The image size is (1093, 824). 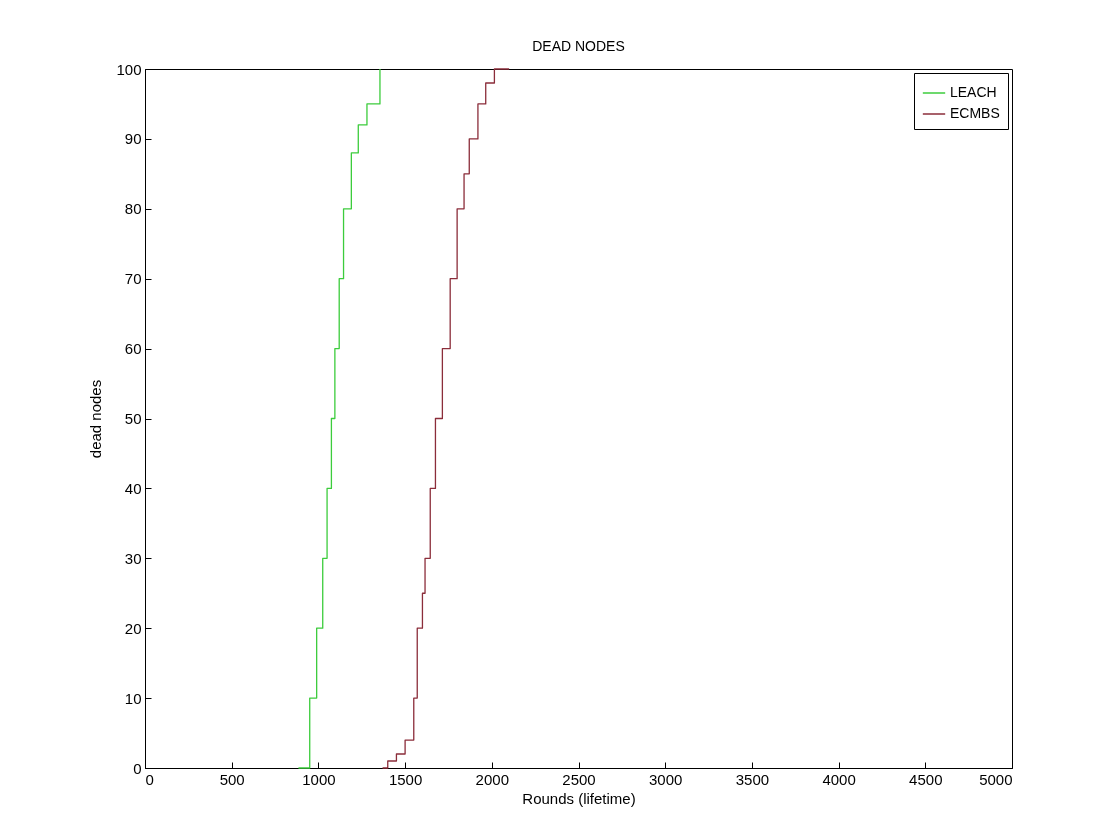 I want to click on y-tick-label: 0, so click(x=137, y=768).